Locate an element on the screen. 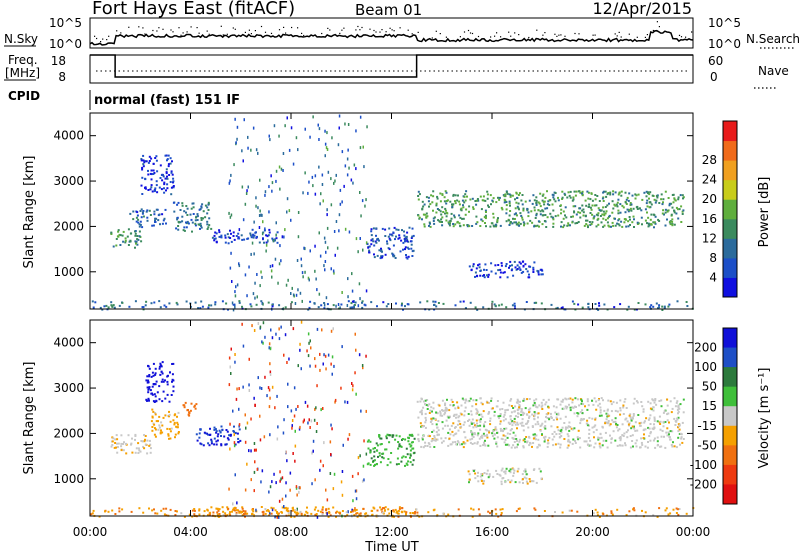 This screenshot has width=800, height=554. x-axis-label: Time UT is located at coordinates (391, 547).